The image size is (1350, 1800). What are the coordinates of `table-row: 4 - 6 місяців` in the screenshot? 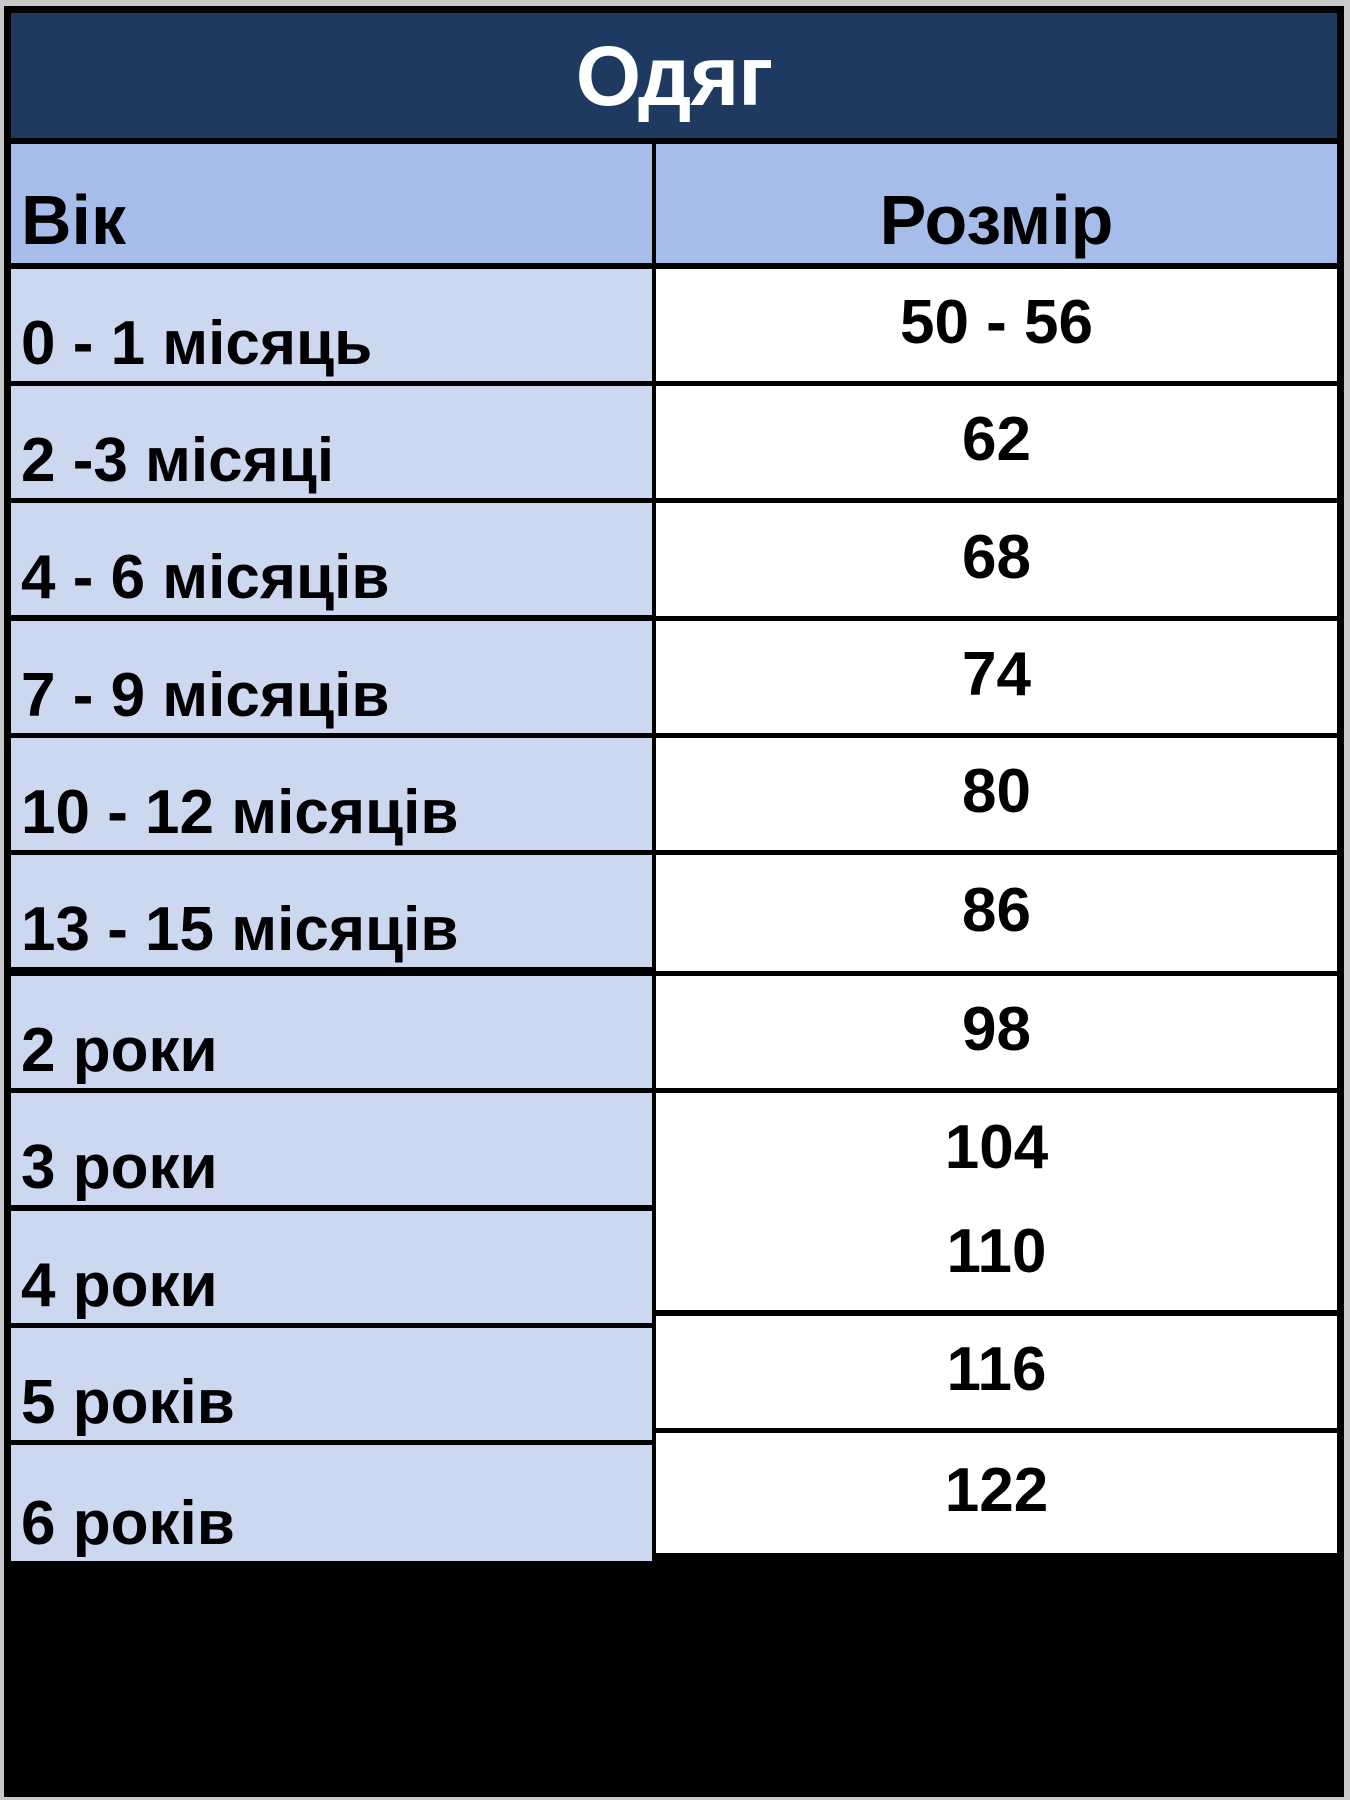 It's located at (331, 559).